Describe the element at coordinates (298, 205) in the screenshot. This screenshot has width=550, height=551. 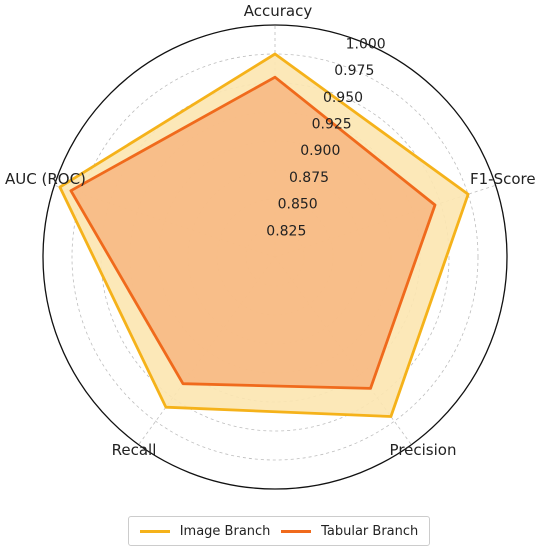
I see `radial-tick-label: 0.850` at that location.